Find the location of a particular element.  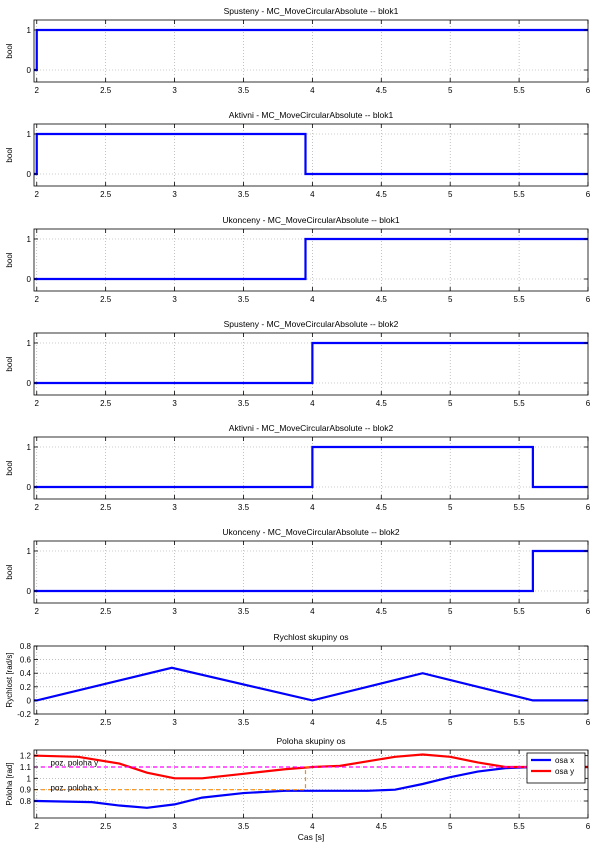

y-tick-label: -0.2 is located at coordinates (24, 714).